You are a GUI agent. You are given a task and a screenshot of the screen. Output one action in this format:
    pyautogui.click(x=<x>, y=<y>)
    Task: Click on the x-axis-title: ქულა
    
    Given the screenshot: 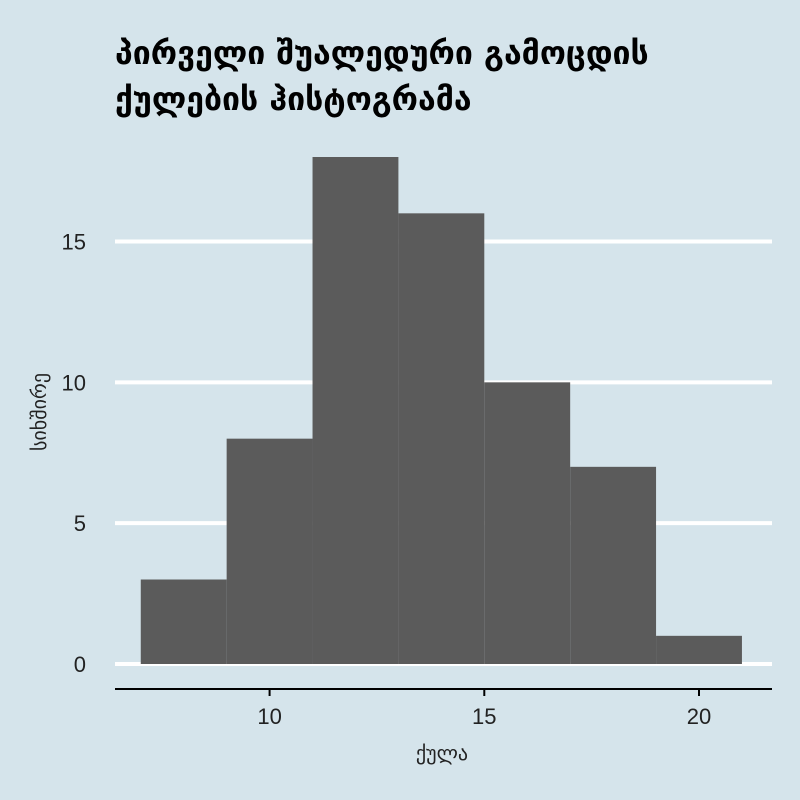 What is the action you would take?
    pyautogui.click(x=442, y=753)
    